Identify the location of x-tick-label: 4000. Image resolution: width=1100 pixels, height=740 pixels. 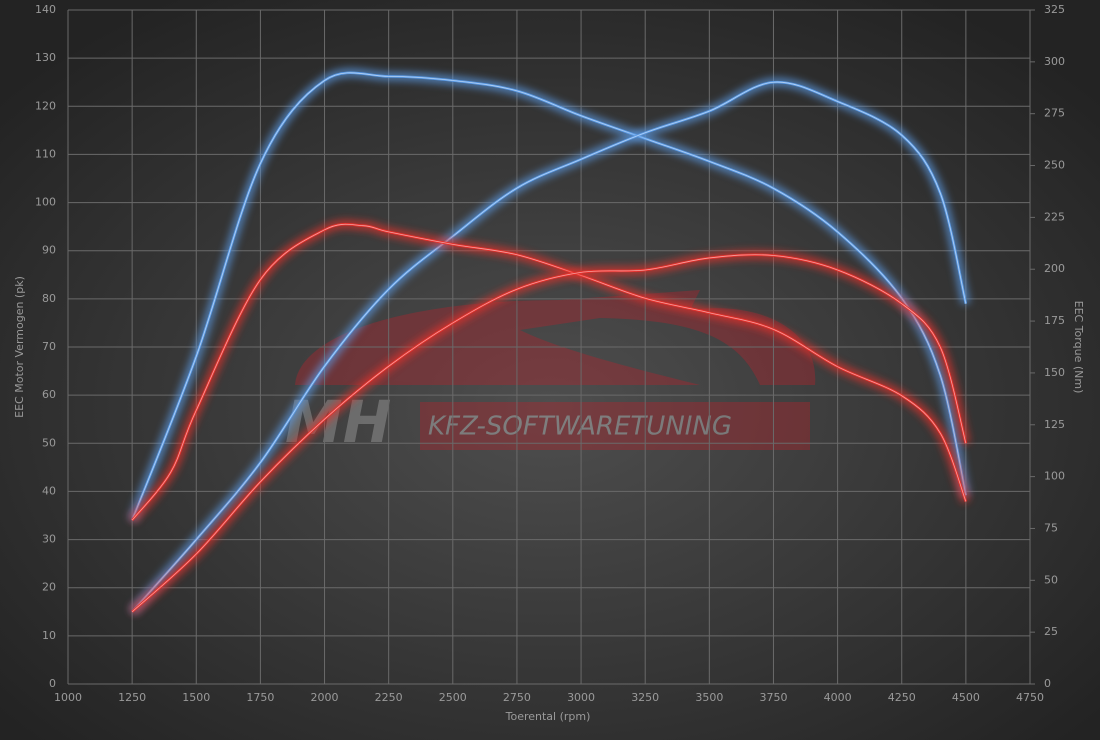
(838, 697).